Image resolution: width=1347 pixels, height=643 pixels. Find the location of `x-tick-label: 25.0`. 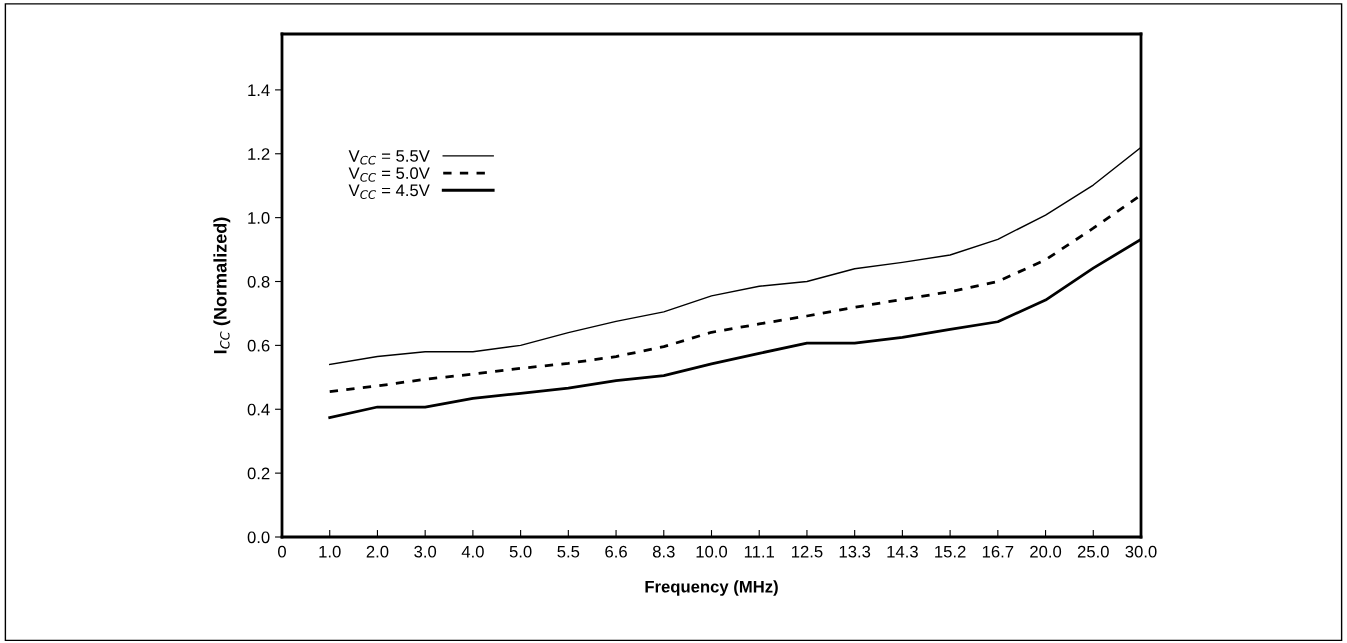

x-tick-label: 25.0 is located at coordinates (1093, 551).